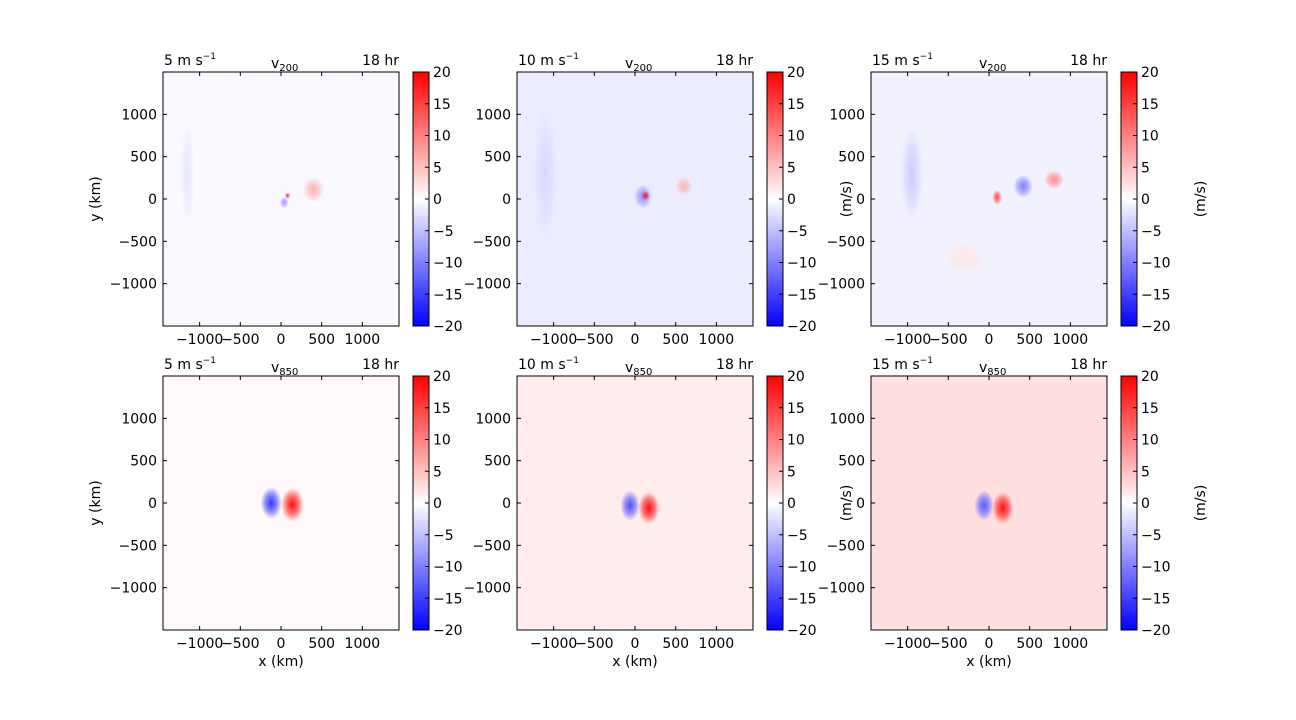  What do you see at coordinates (96, 198) in the screenshot?
I see `y-axis-label: y (km)` at bounding box center [96, 198].